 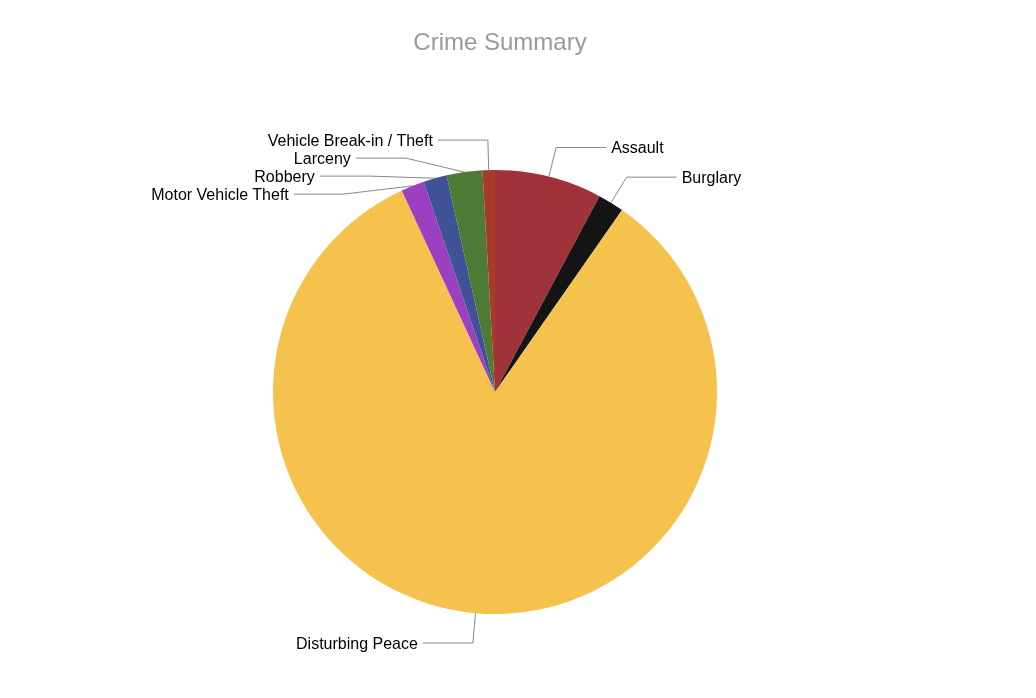 What do you see at coordinates (220, 194) in the screenshot?
I see `slice-label: Motor Vehicle Theft` at bounding box center [220, 194].